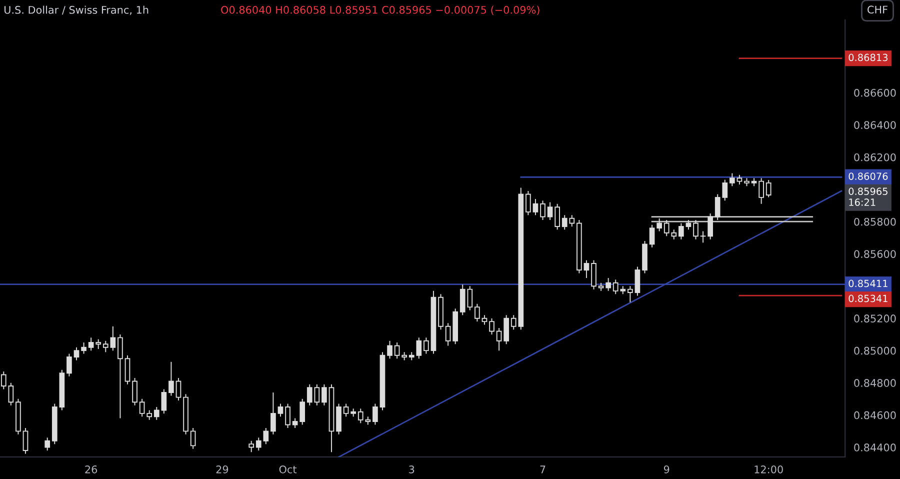 The height and width of the screenshot is (479, 900). What do you see at coordinates (875, 350) in the screenshot?
I see `y-tick-label: 0.85000` at bounding box center [875, 350].